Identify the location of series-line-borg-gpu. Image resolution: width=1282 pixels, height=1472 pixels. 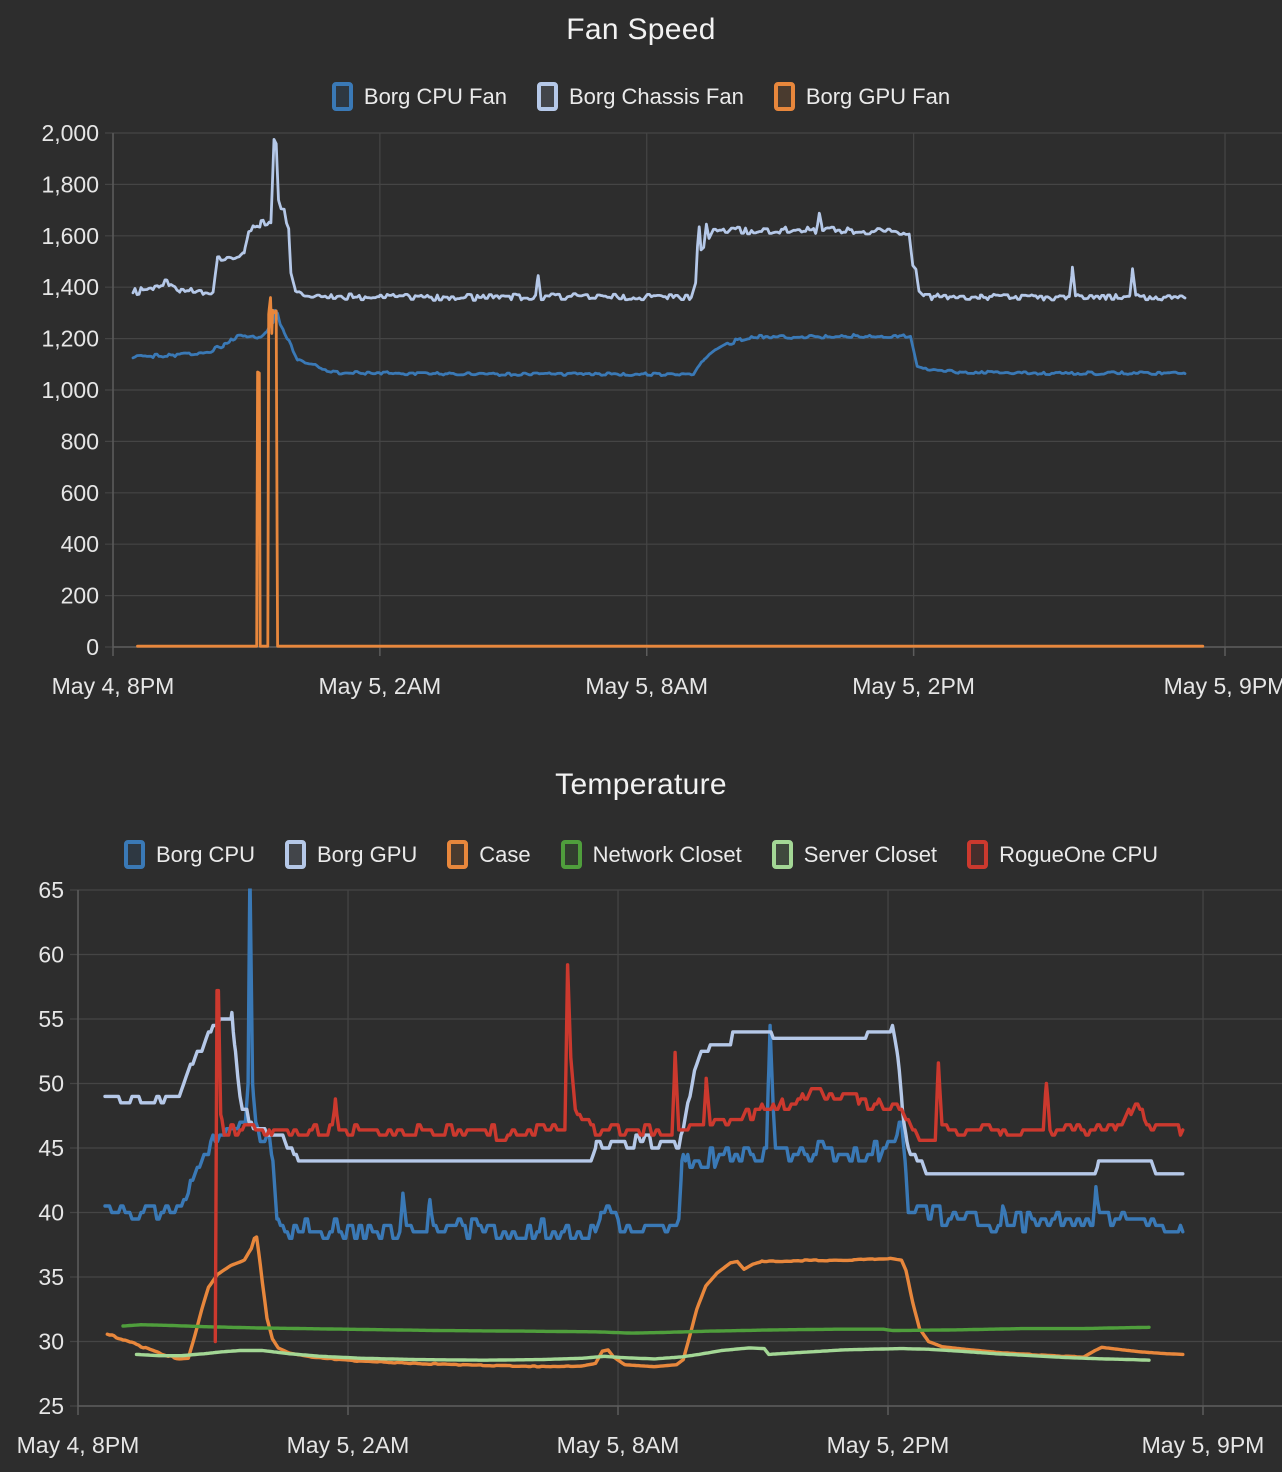
(644, 1093).